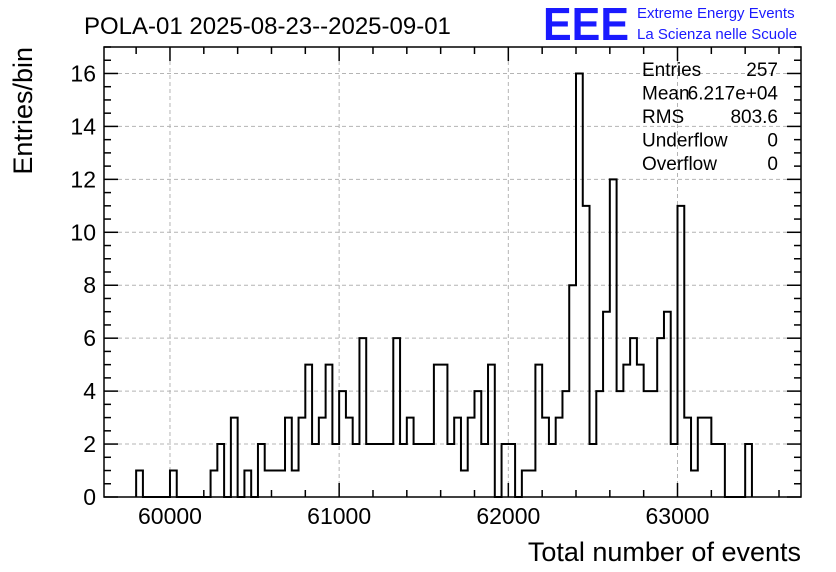 This screenshot has width=836, height=572. What do you see at coordinates (666, 94) in the screenshot?
I see `stat-label: Mean` at bounding box center [666, 94].